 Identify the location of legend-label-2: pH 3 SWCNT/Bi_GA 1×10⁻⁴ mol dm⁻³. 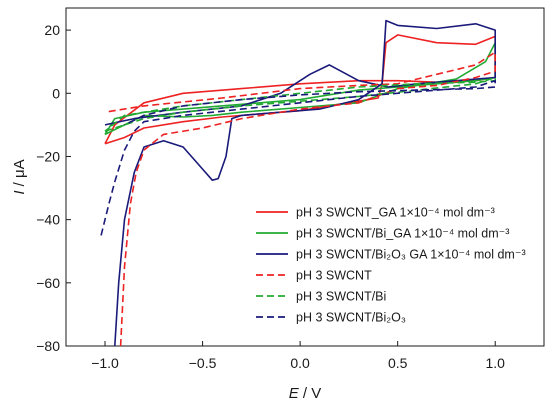
(402, 234).